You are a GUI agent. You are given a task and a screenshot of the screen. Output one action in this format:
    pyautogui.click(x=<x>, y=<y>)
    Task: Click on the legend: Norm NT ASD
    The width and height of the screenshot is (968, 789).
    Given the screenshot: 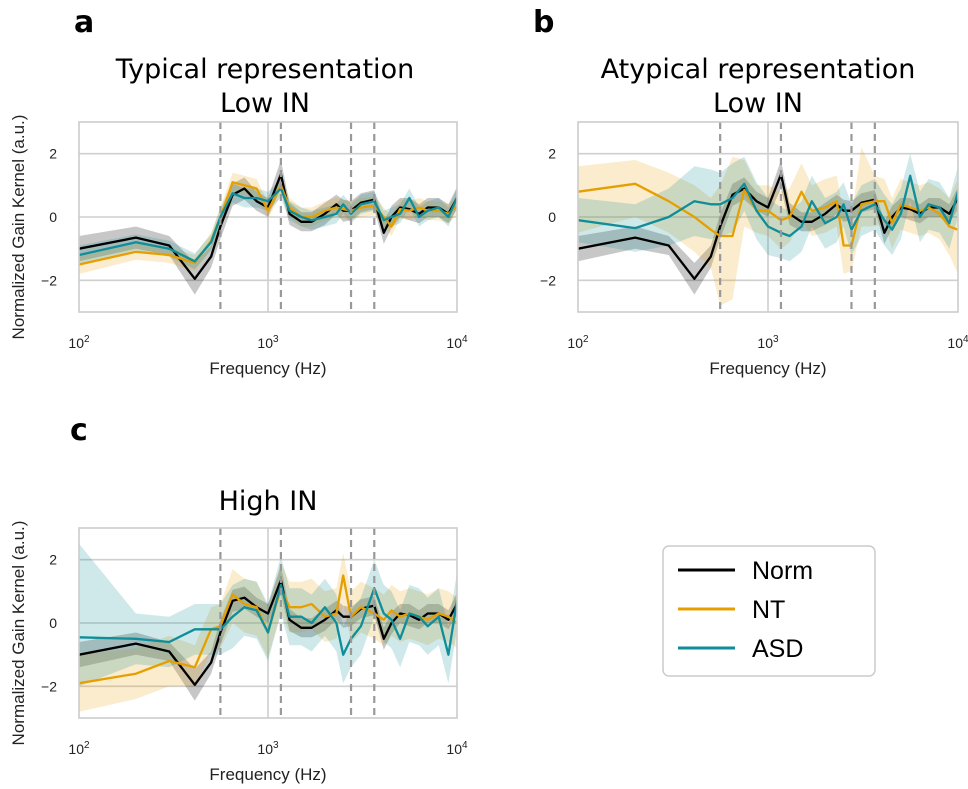 What is the action you would take?
    pyautogui.click(x=769, y=611)
    